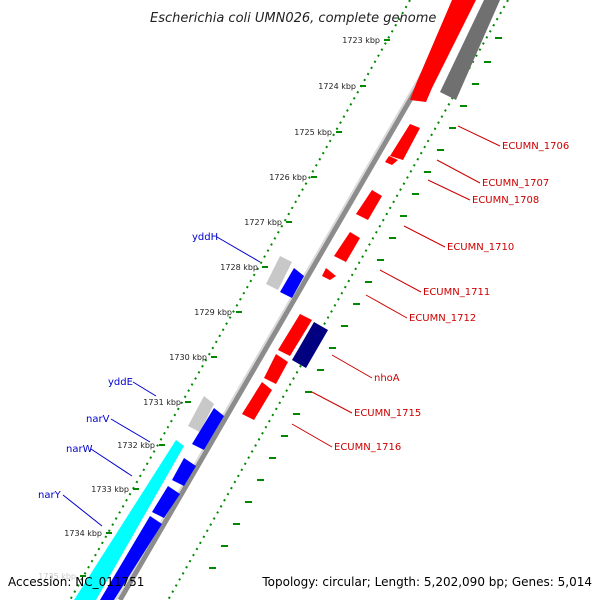 This screenshot has width=600, height=600. I want to click on gene-grey-yddE, so click(201, 414).